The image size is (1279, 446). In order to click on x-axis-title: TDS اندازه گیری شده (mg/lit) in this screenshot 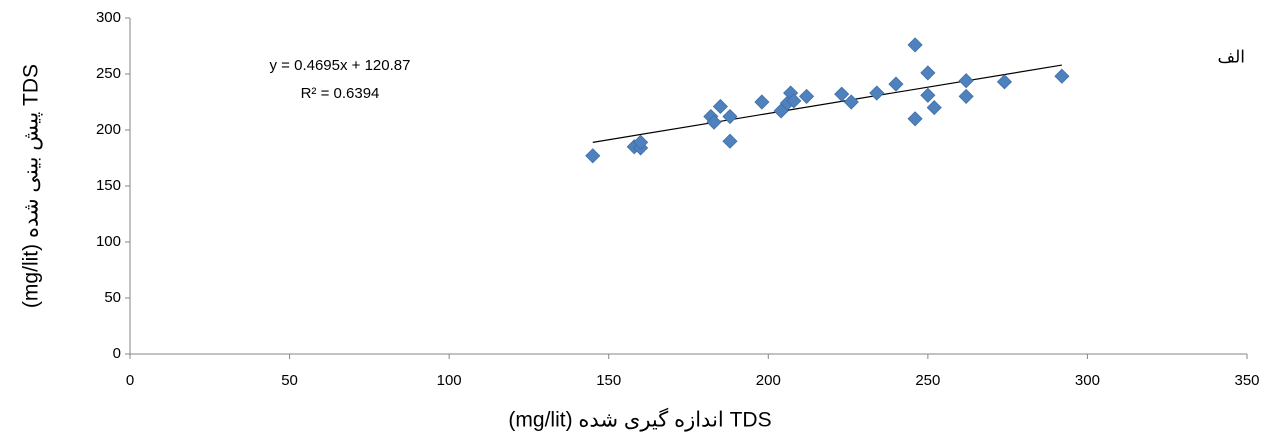, I will do `click(639, 420)`.